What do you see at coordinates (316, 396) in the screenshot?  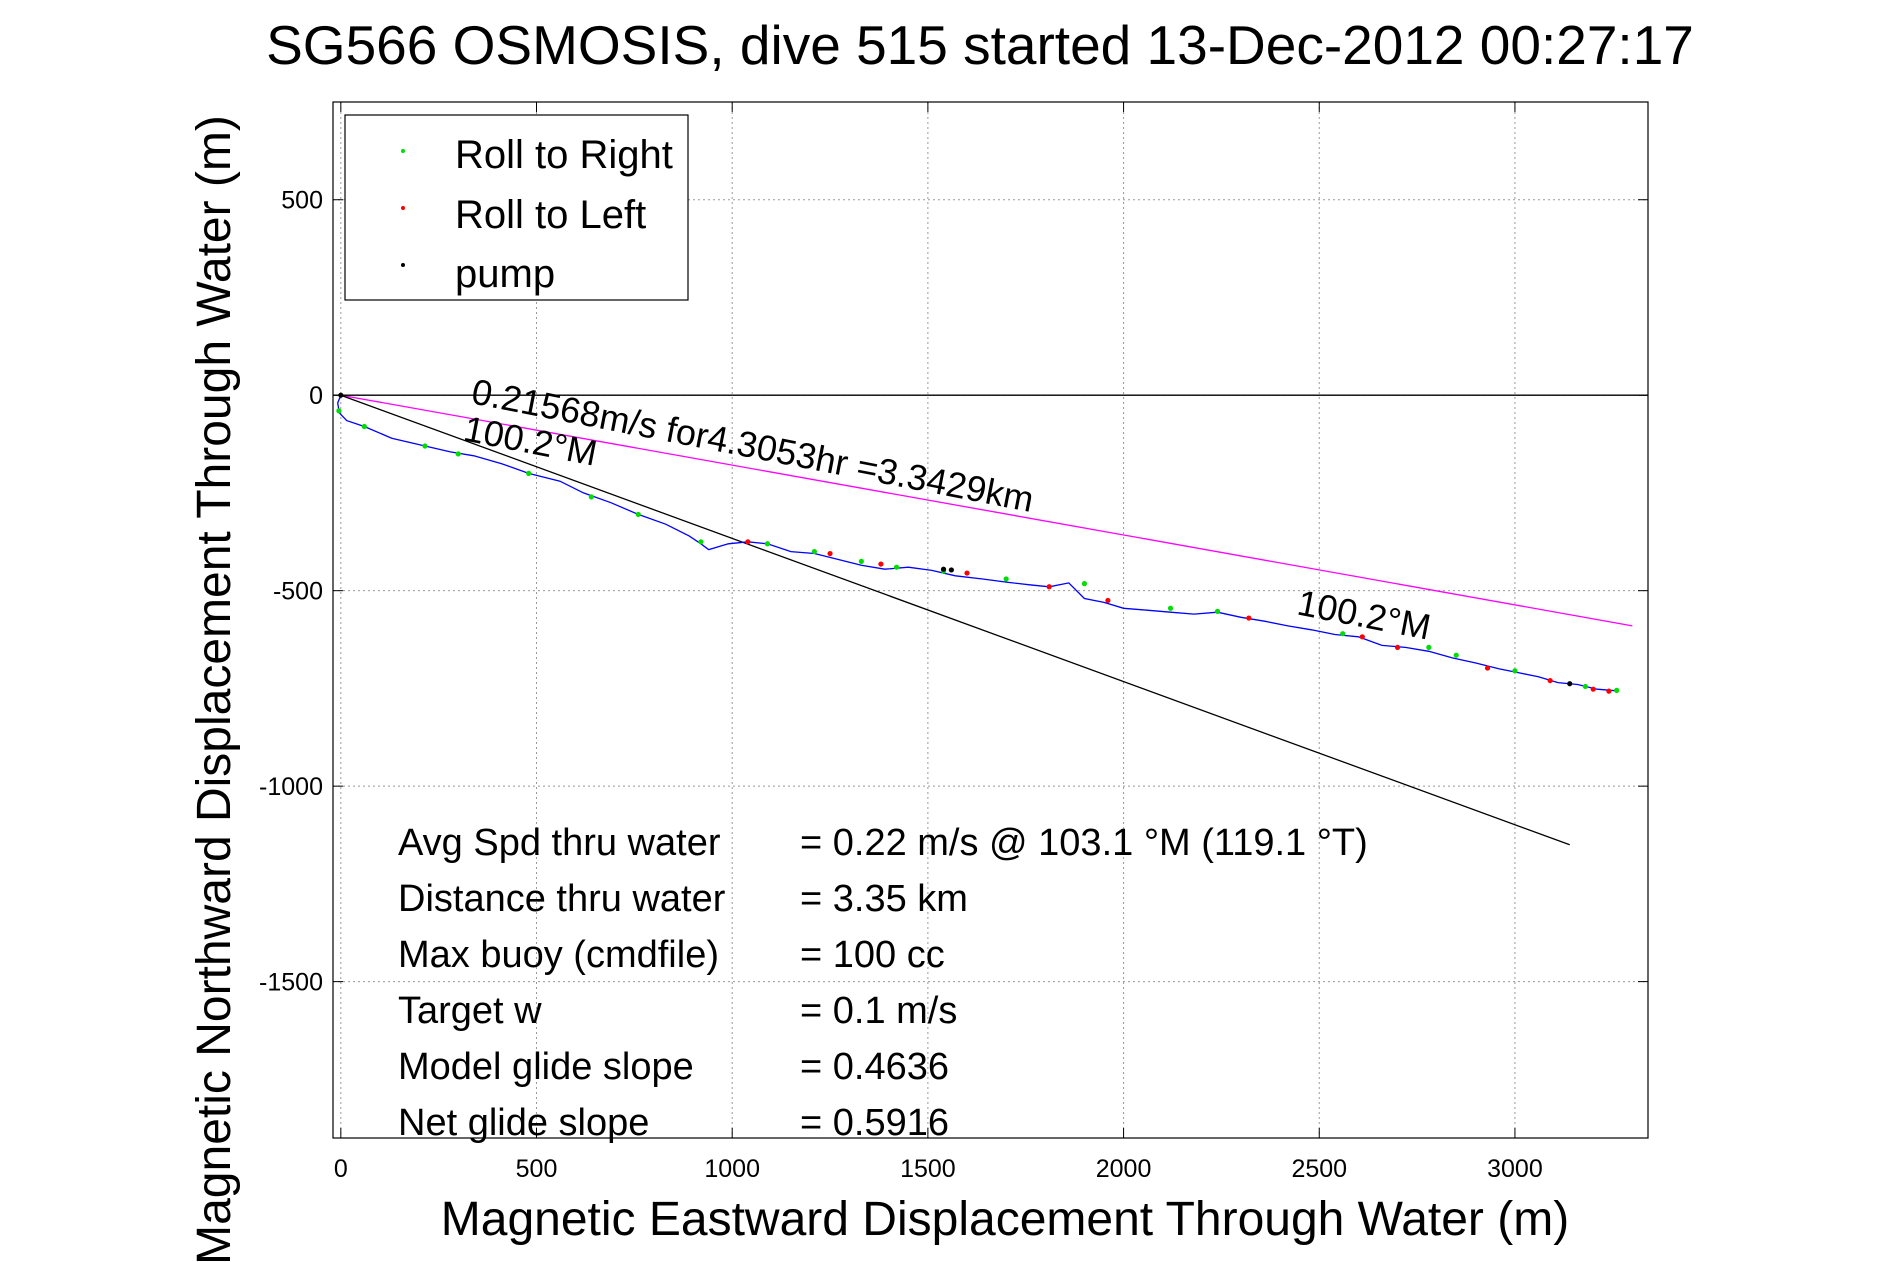 I see `y-tick-label: 0` at bounding box center [316, 396].